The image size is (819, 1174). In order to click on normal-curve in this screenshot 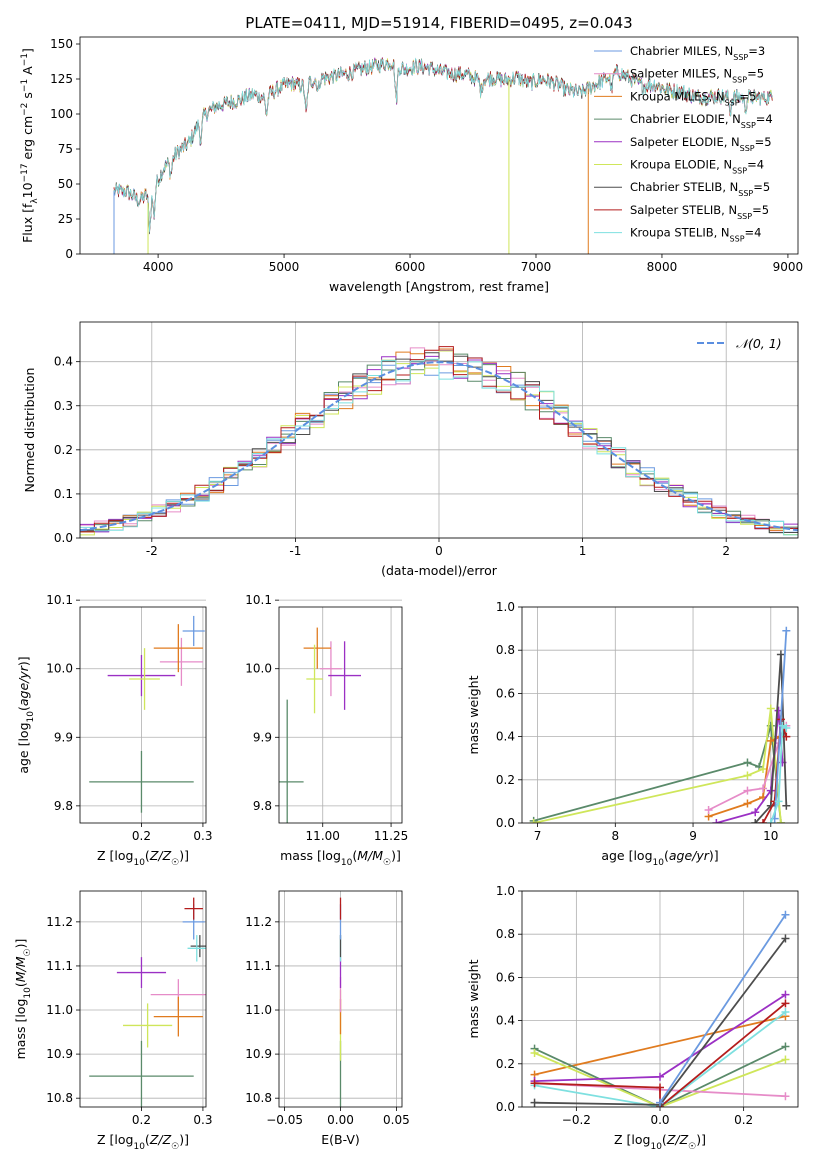, I will do `click(439, 446)`.